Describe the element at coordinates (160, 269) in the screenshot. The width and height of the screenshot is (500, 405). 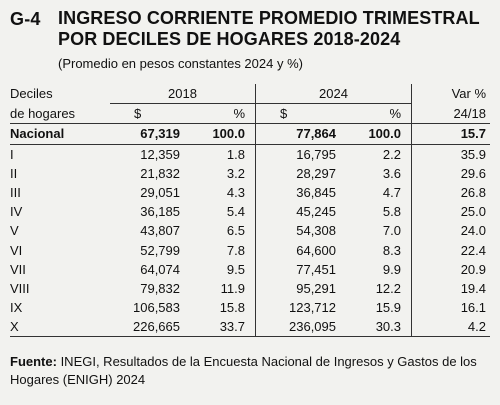
I see `income-2018: 64,074` at that location.